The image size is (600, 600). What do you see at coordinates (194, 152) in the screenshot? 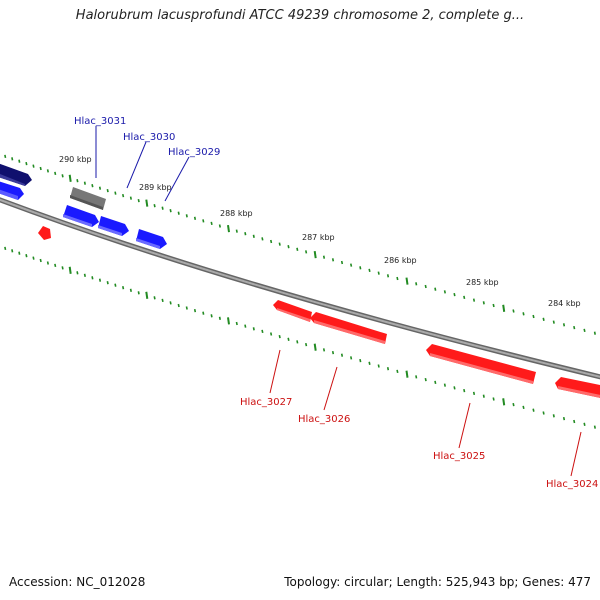
I see `gene-label-hlac-3029: Hlac_3029` at bounding box center [194, 152].